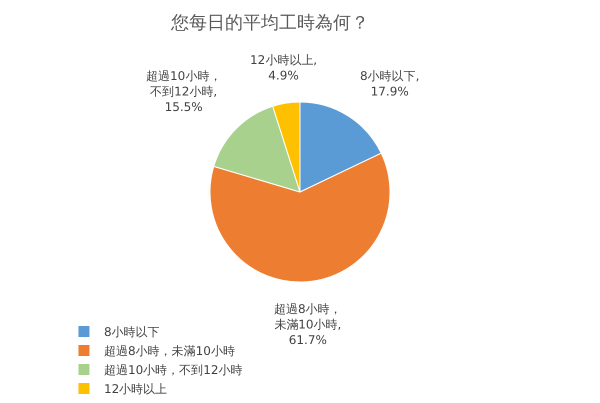 The width and height of the screenshot is (600, 403). Describe the element at coordinates (184, 91) in the screenshot. I see `data-label: 超過10小時，不到12小時,15.5%` at that location.